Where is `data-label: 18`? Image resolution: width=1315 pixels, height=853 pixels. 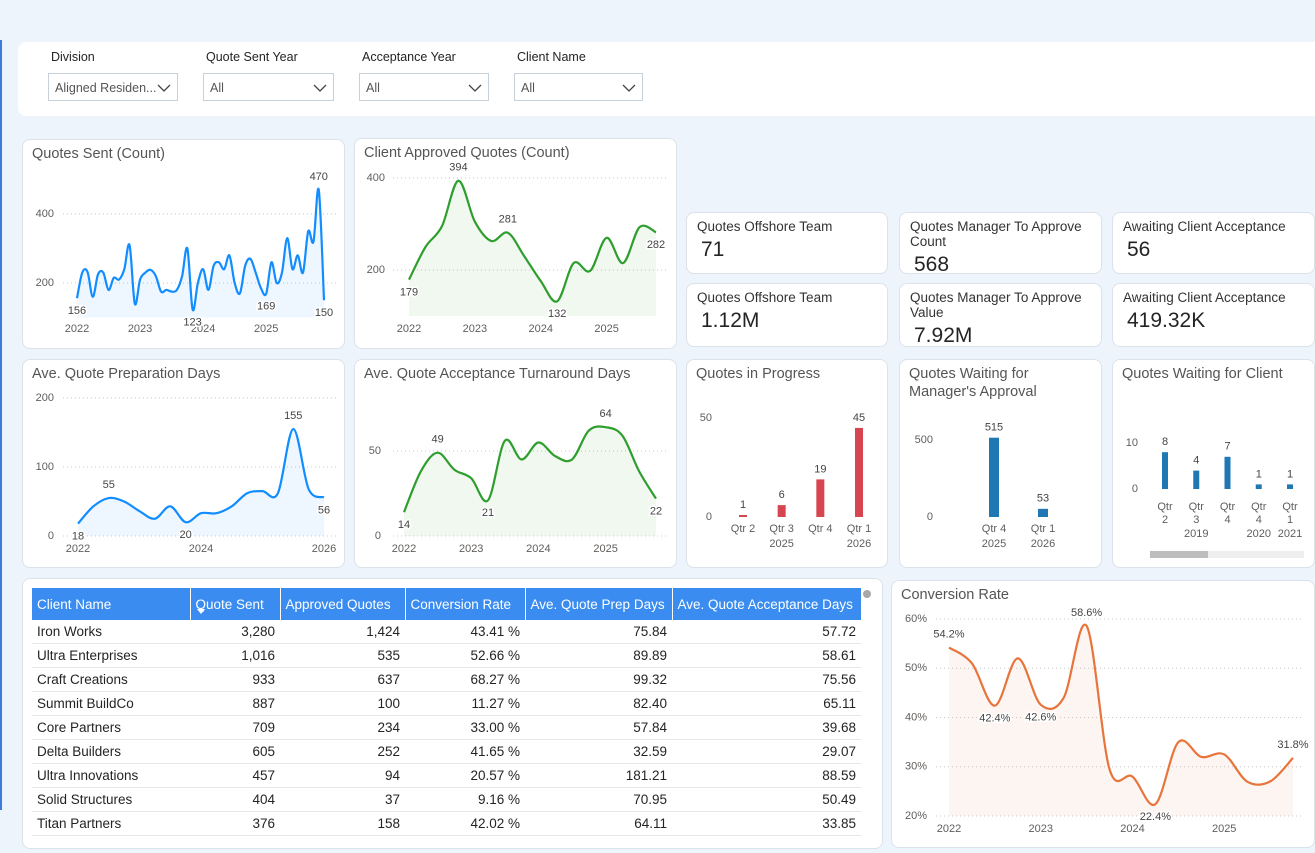
data-label: 18 is located at coordinates (78, 536).